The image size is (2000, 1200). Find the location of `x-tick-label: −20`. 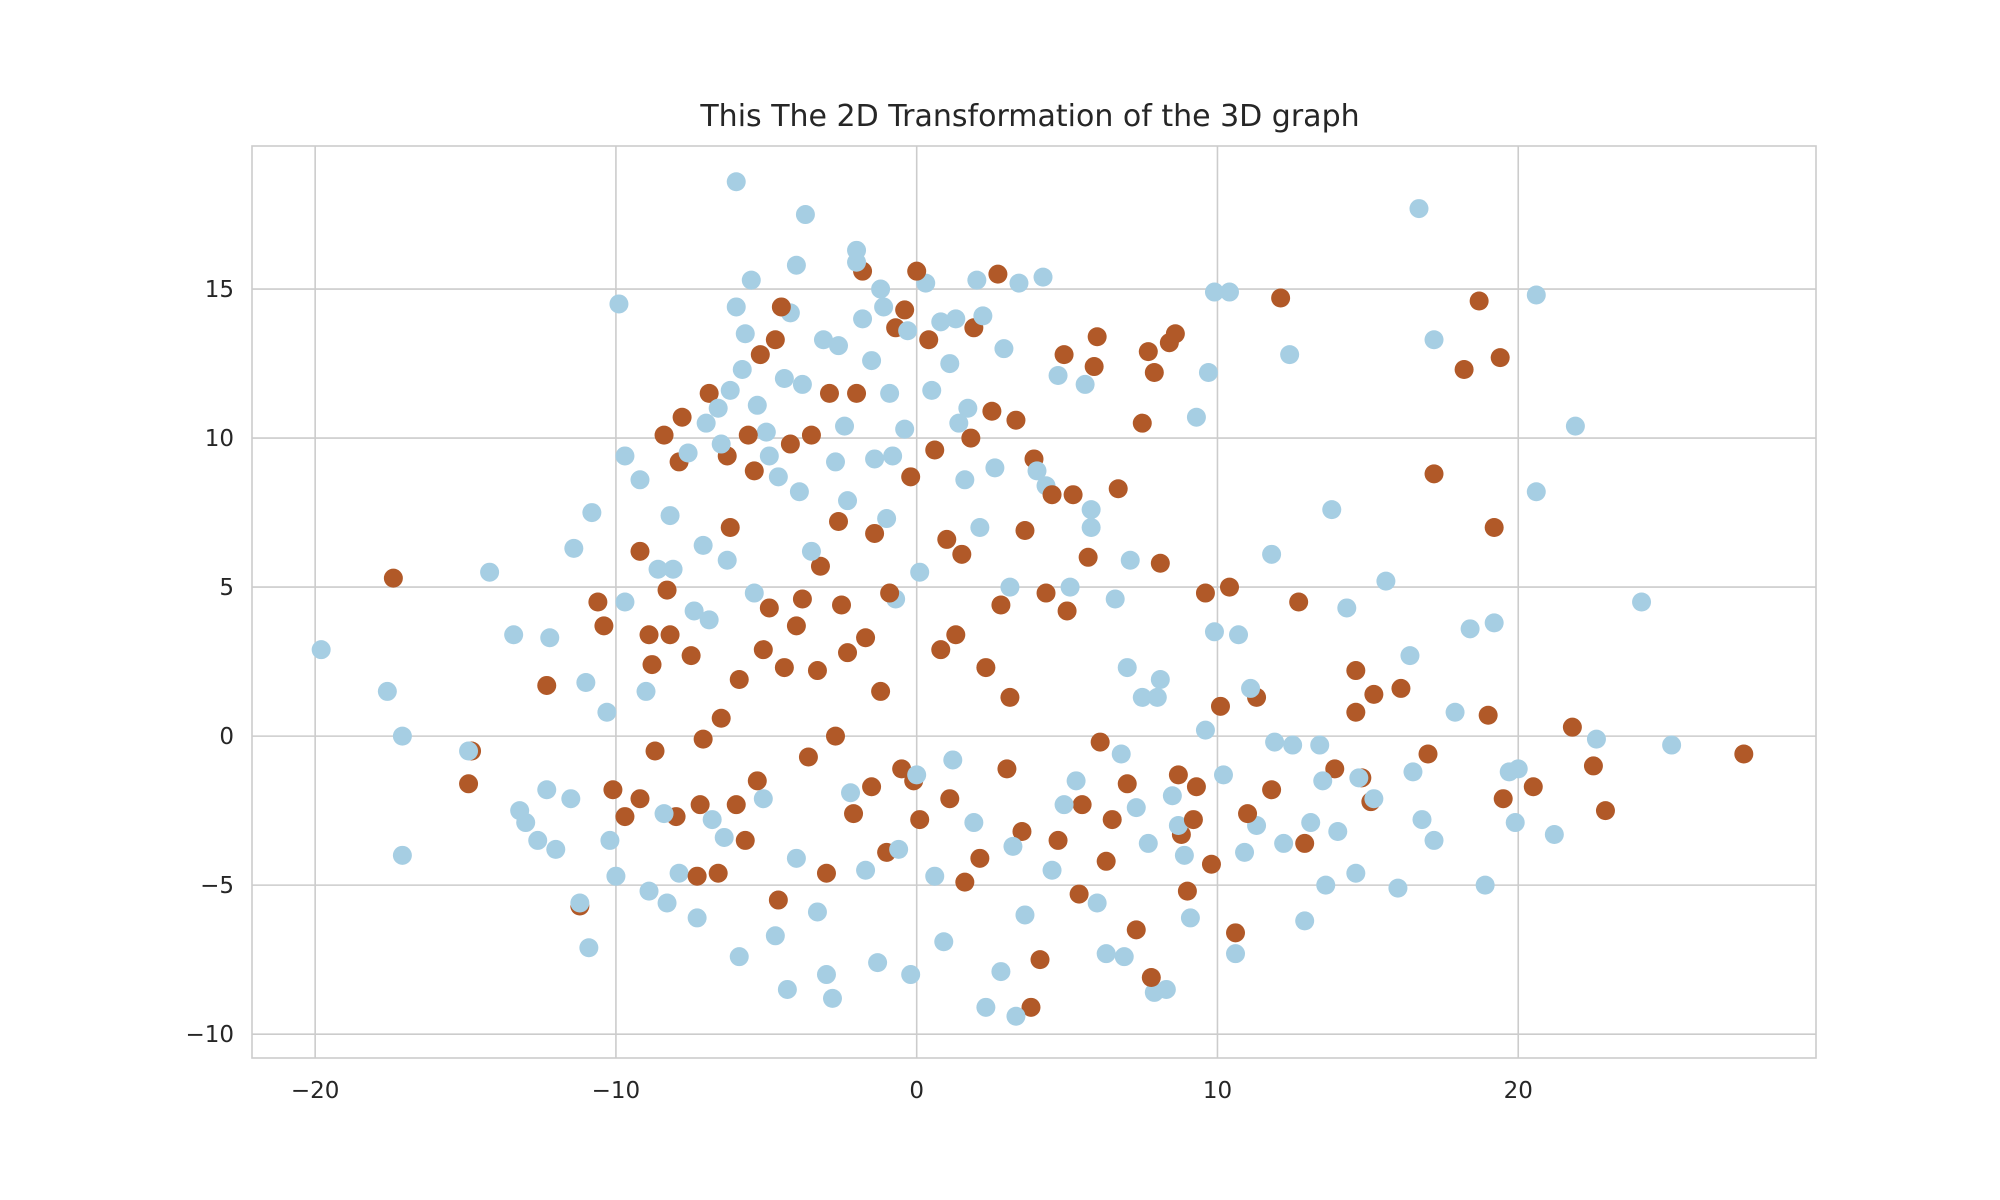

x-tick-label: −20 is located at coordinates (315, 1091).